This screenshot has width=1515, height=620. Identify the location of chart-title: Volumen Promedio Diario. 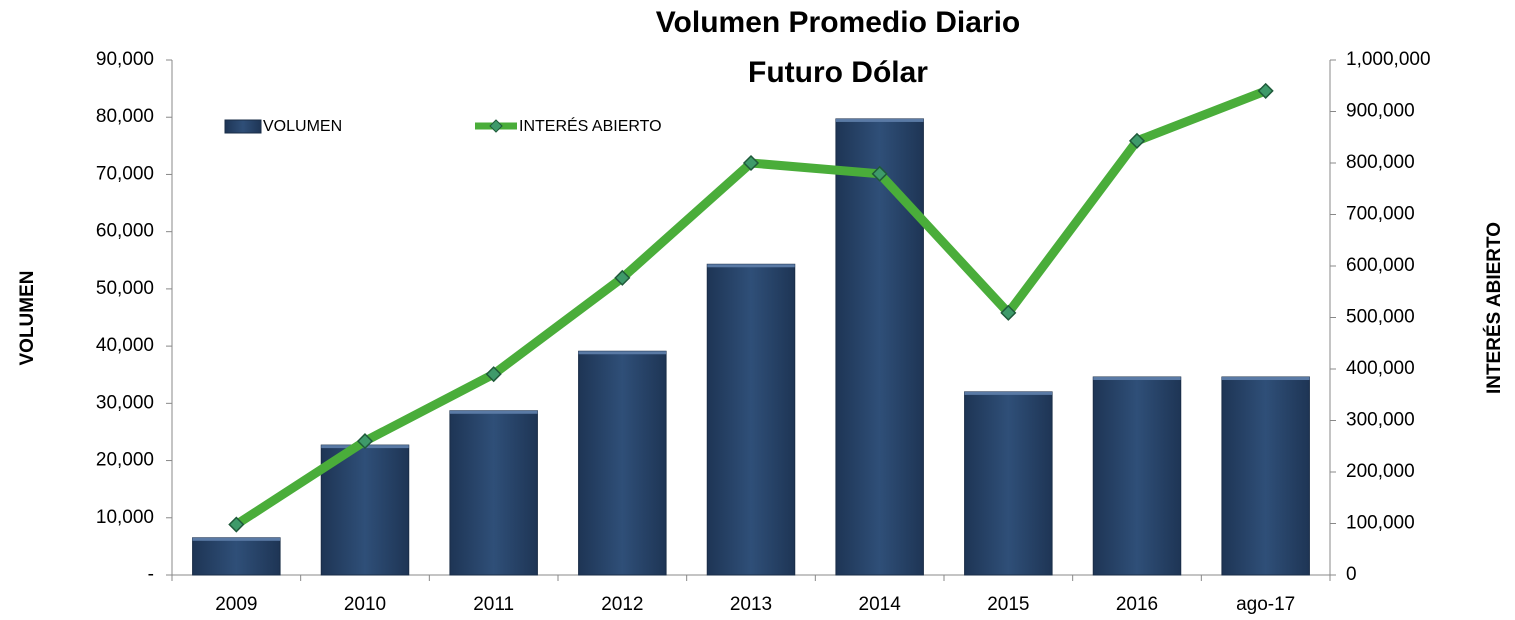
(838, 22).